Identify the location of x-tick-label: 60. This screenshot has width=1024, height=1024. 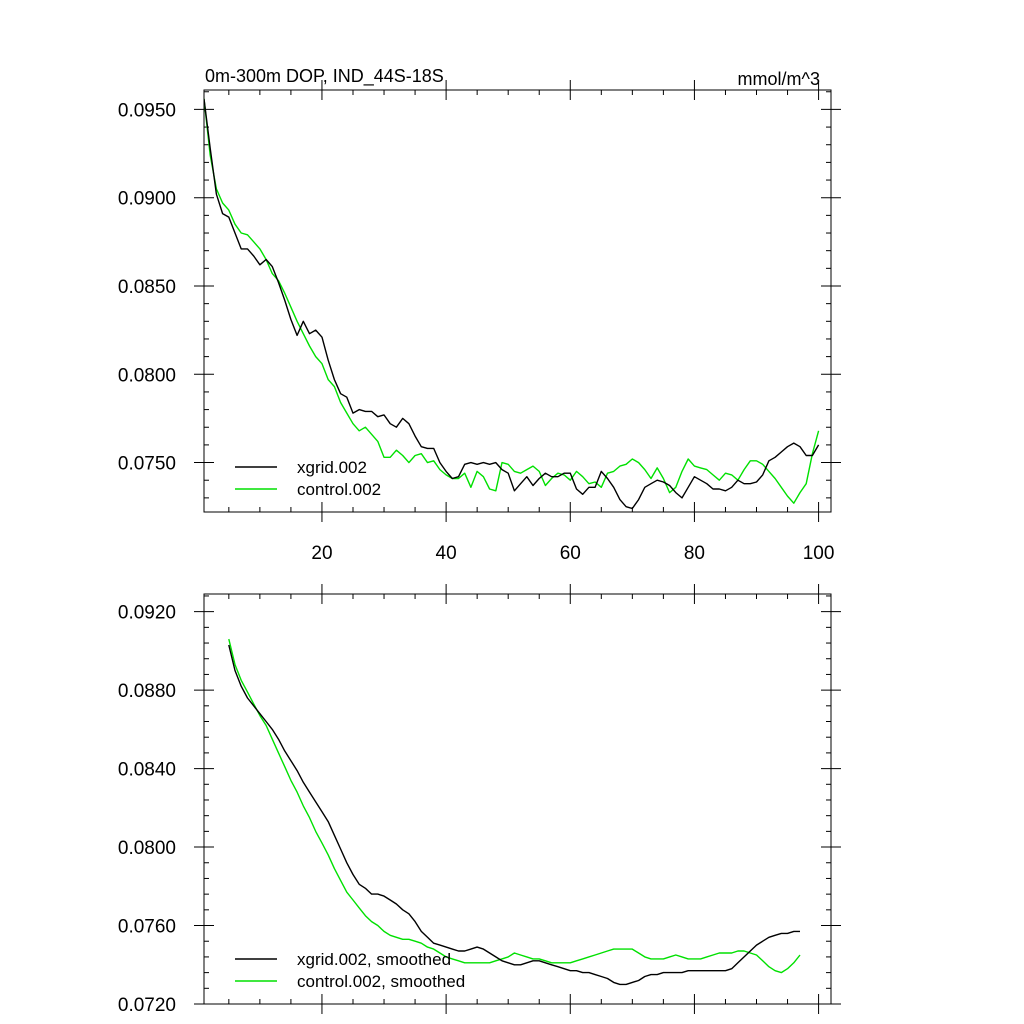
(570, 553).